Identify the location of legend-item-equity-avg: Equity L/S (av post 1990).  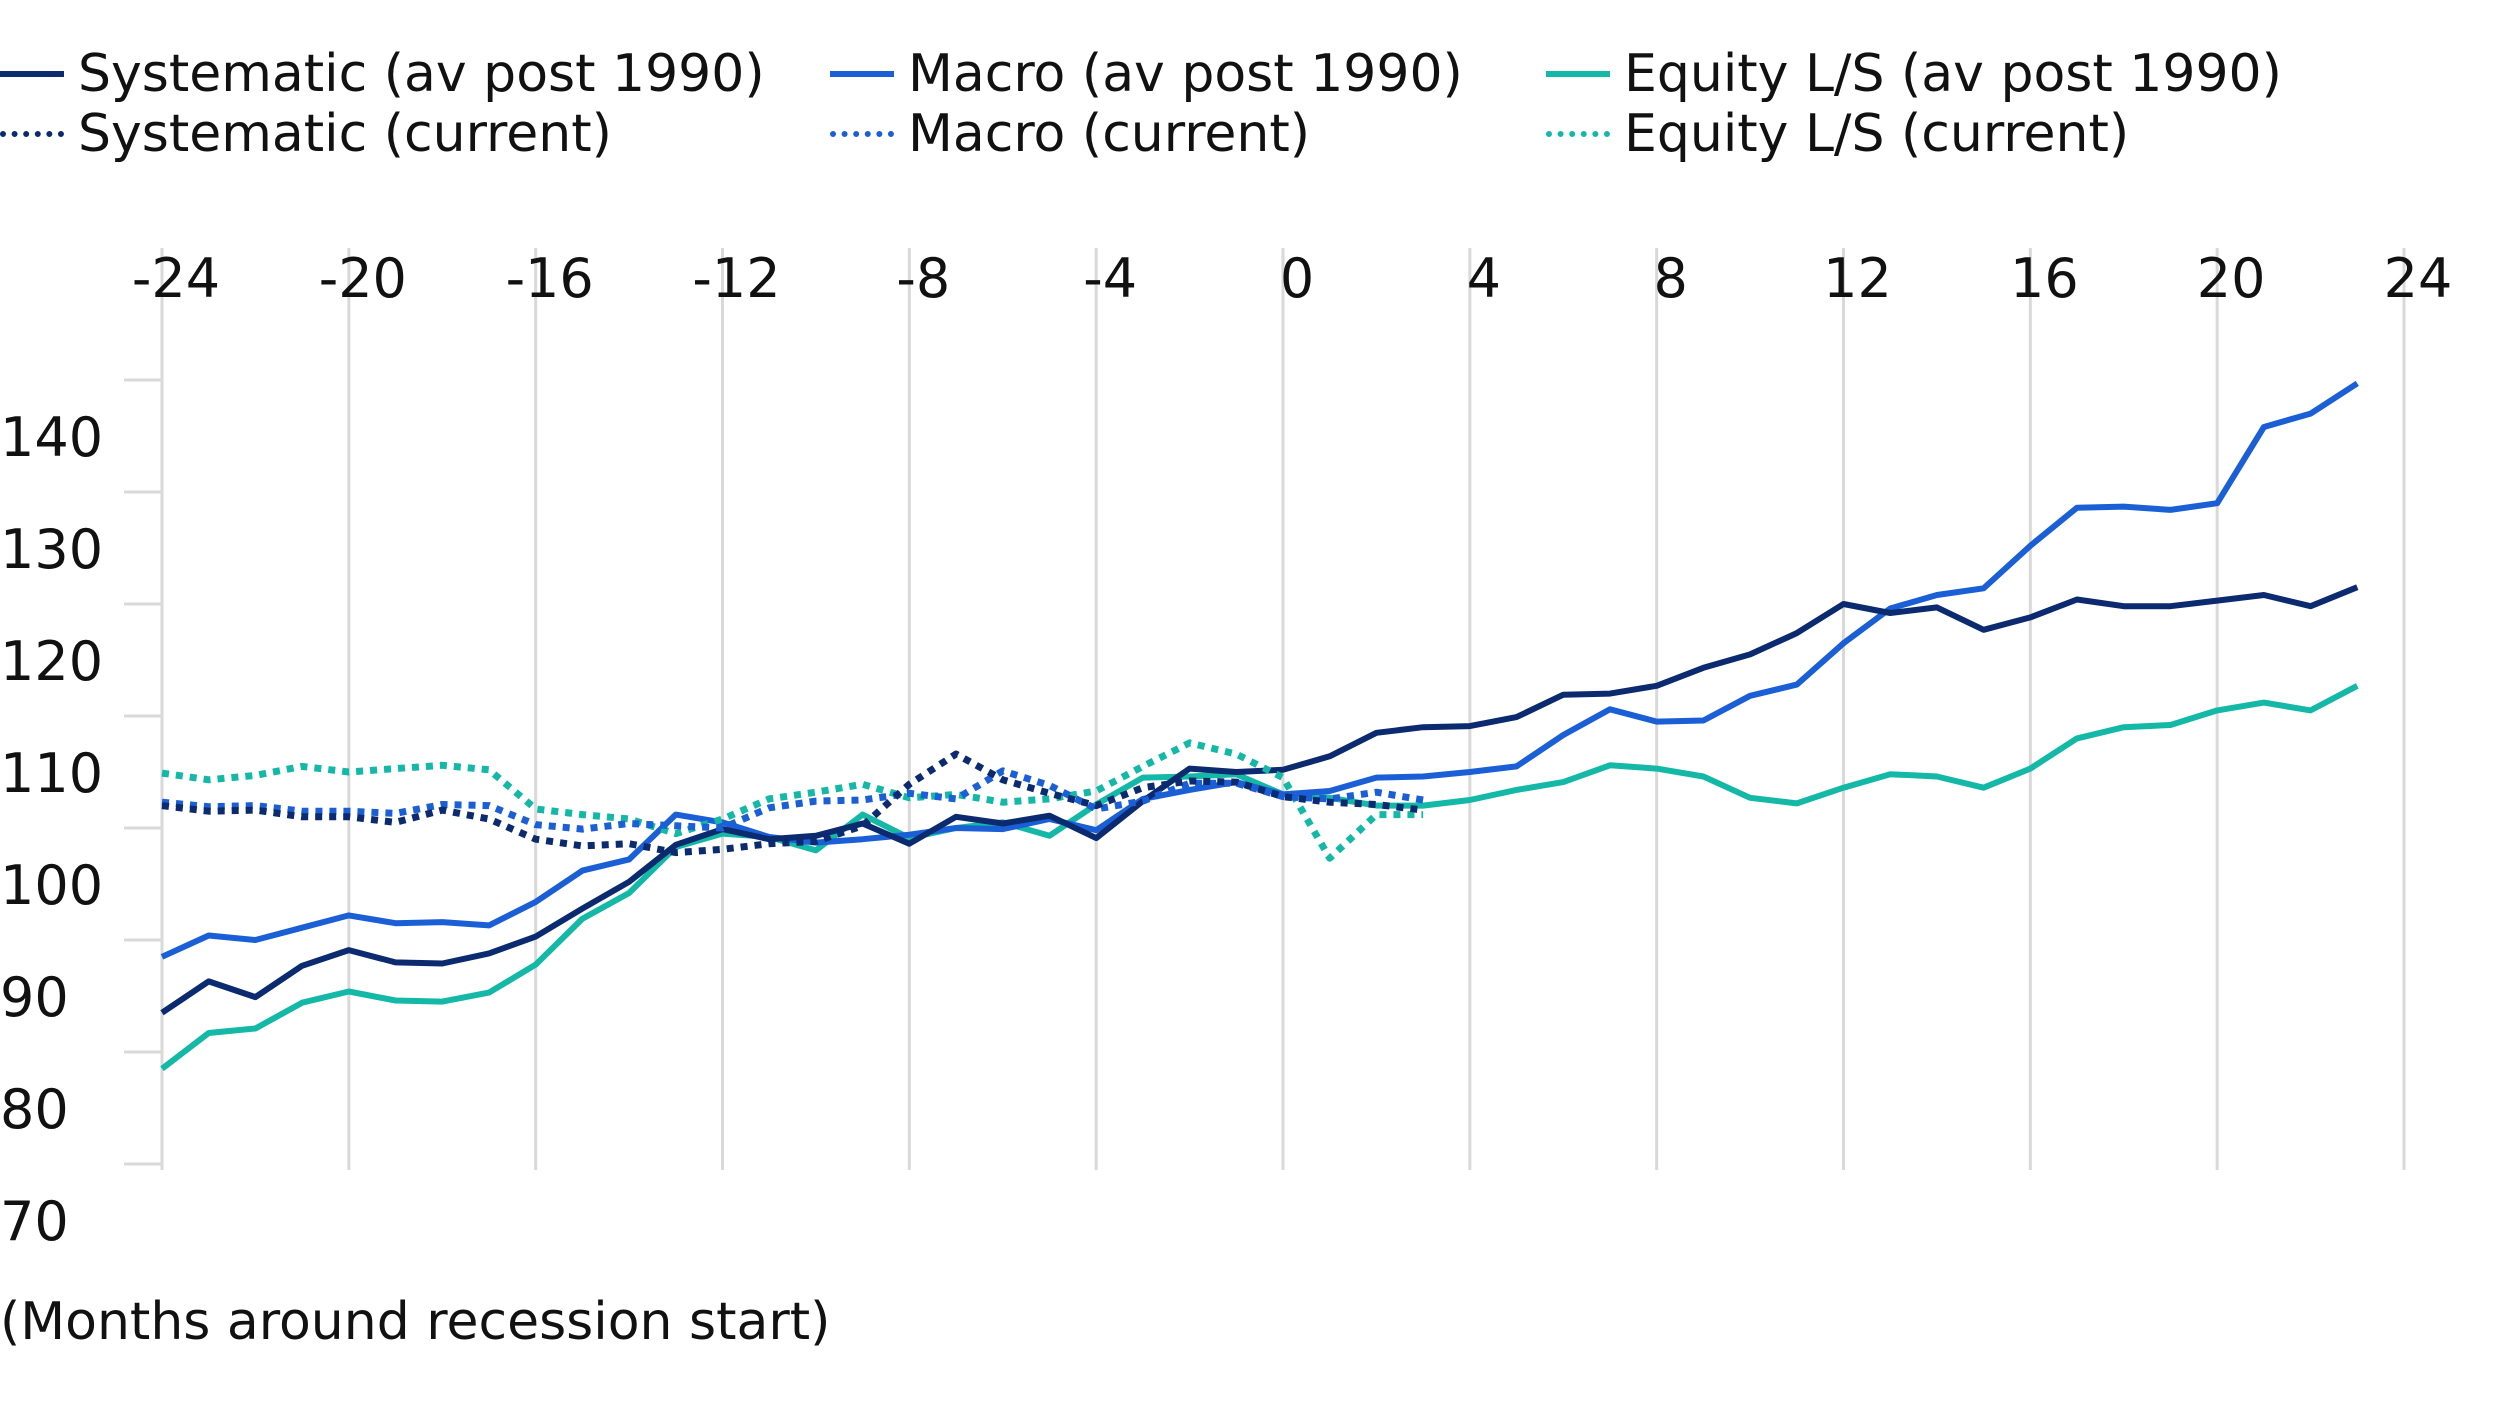
(1914, 74).